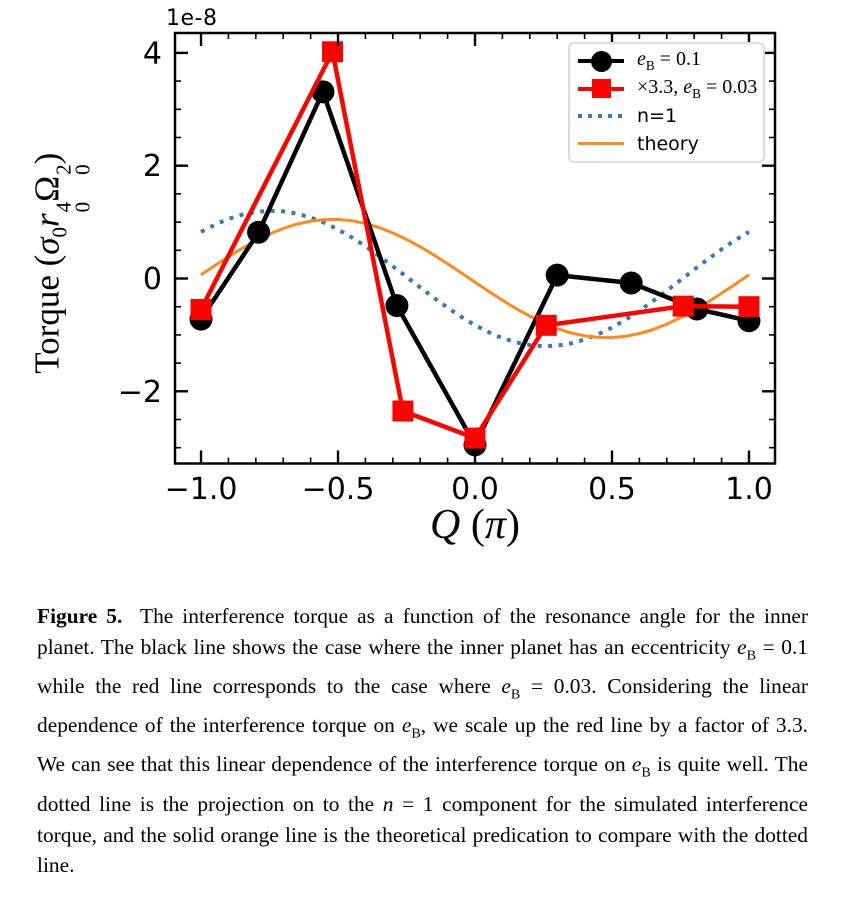  I want to click on x-tick-label: 1.0, so click(749, 489).